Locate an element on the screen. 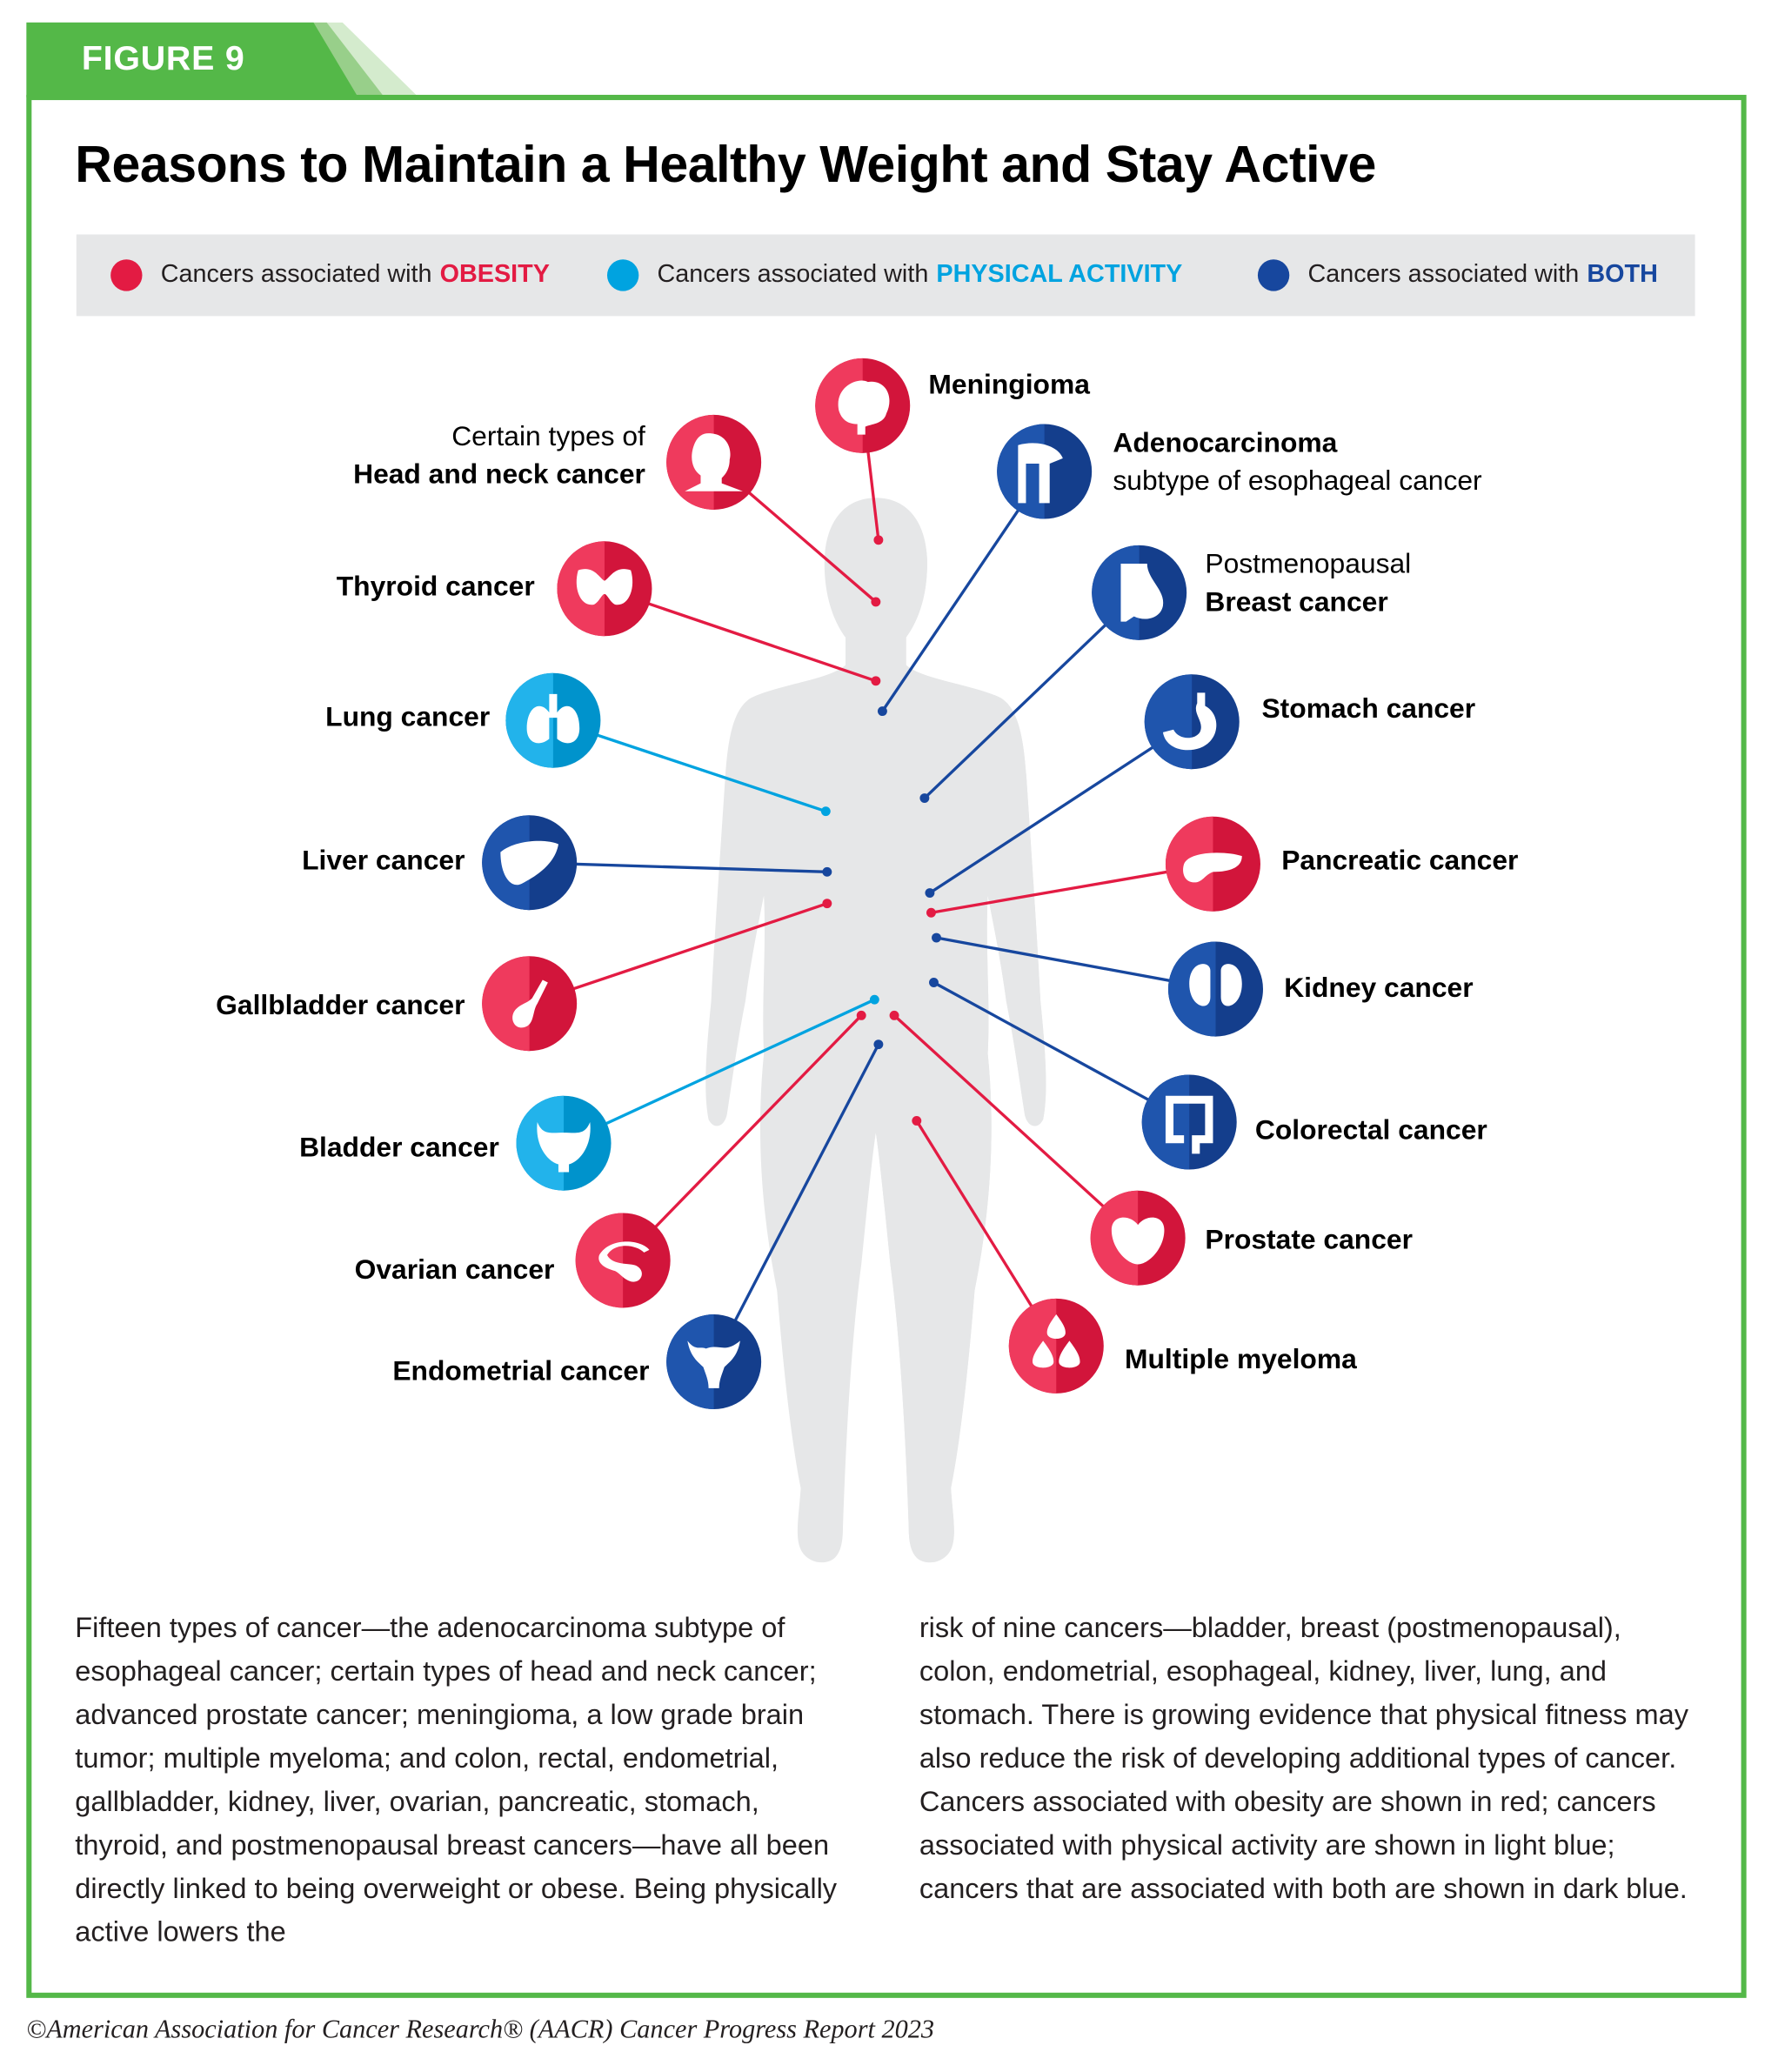 This screenshot has width=1778, height=2072. cancer-label: Endometrial cancer is located at coordinates (520, 1371).